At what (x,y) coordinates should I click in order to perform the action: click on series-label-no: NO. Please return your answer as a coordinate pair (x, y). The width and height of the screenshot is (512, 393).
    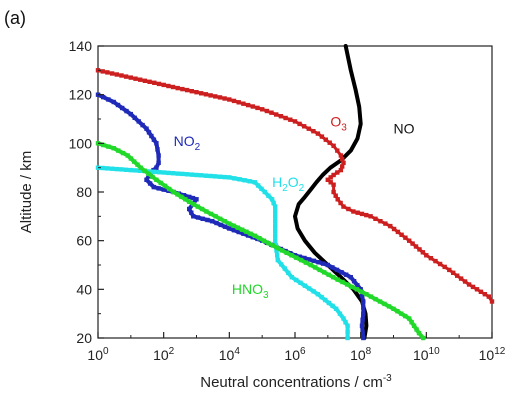
    Looking at the image, I should click on (404, 129).